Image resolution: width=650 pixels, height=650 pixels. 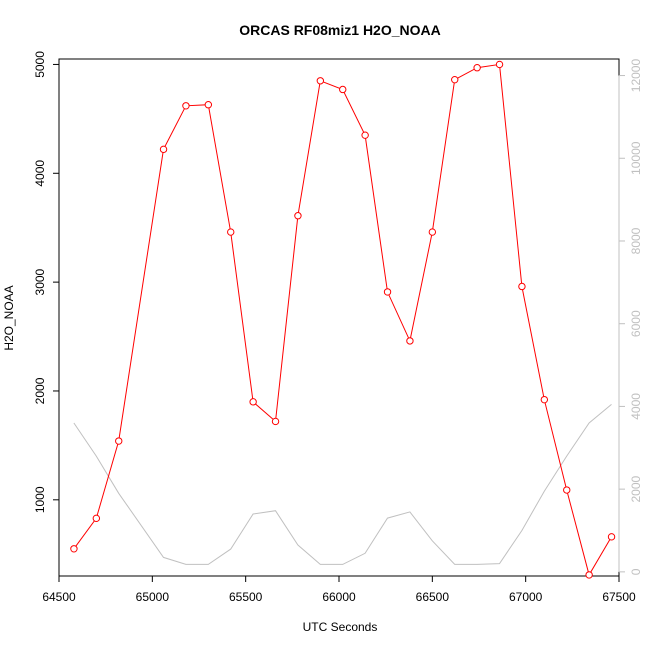 What do you see at coordinates (526, 597) in the screenshot?
I see `x-tick-label-5: 67000` at bounding box center [526, 597].